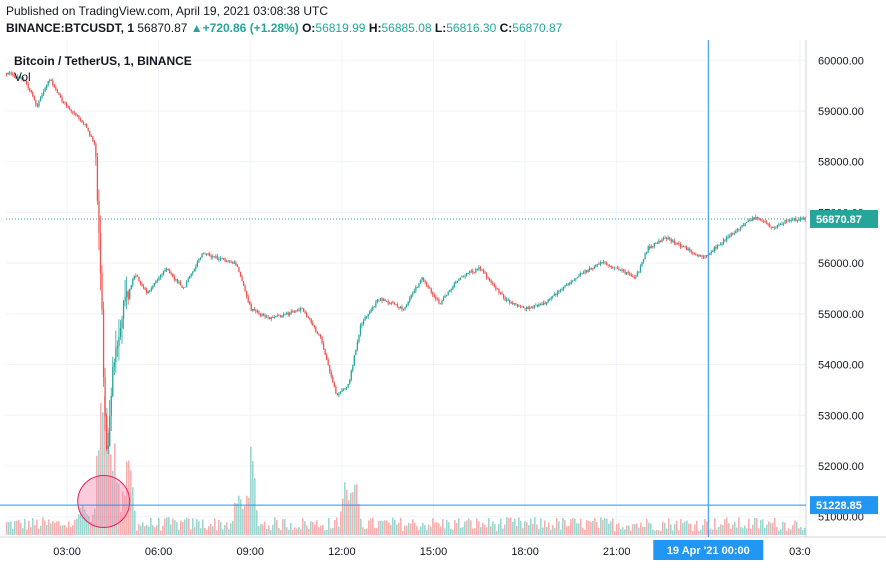  Describe the element at coordinates (67, 552) in the screenshot. I see `time-tick-label: 03:00` at that location.